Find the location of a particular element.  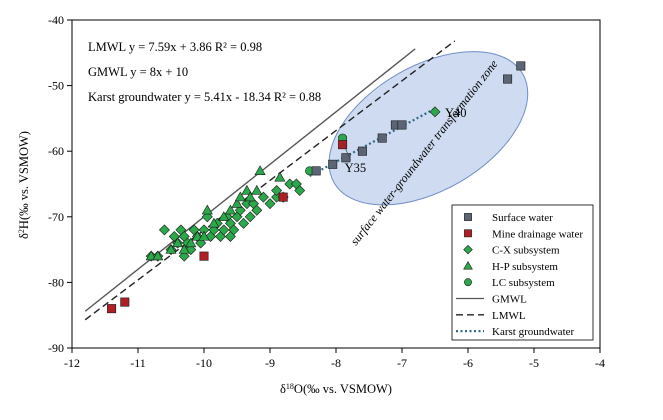

legend-marker-surface-water is located at coordinates (468, 217).